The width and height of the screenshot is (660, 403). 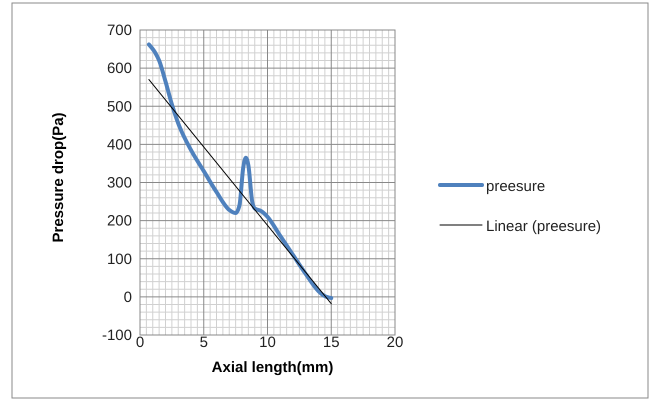 What do you see at coordinates (331, 342) in the screenshot?
I see `x-tick-label: 15` at bounding box center [331, 342].